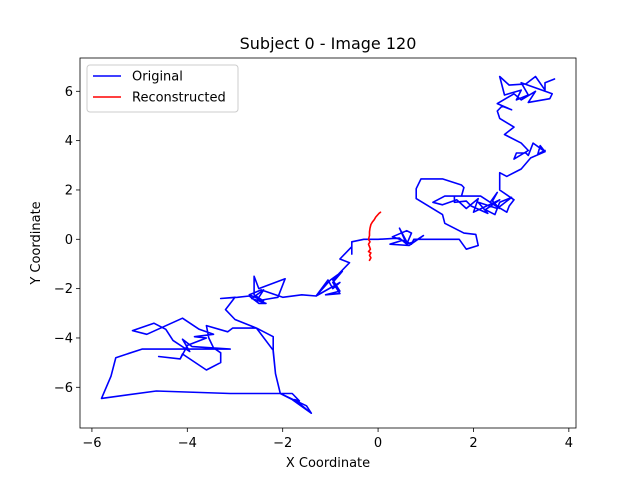 Image resolution: width=640 pixels, height=484 pixels. Describe the element at coordinates (569, 443) in the screenshot. I see `x-tick-label: 4` at that location.